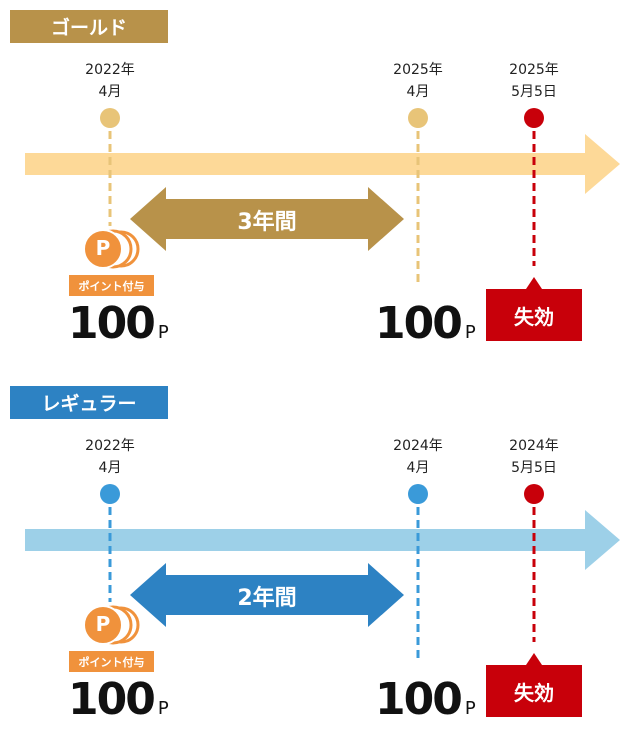  What do you see at coordinates (267, 222) in the screenshot?
I see `duration-label: 3年間` at bounding box center [267, 222].